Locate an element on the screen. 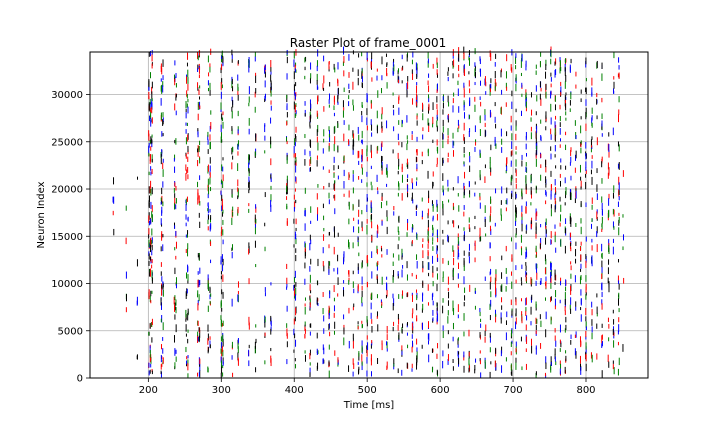 The width and height of the screenshot is (720, 432). y-tick-label: 15000 is located at coordinates (67, 237).